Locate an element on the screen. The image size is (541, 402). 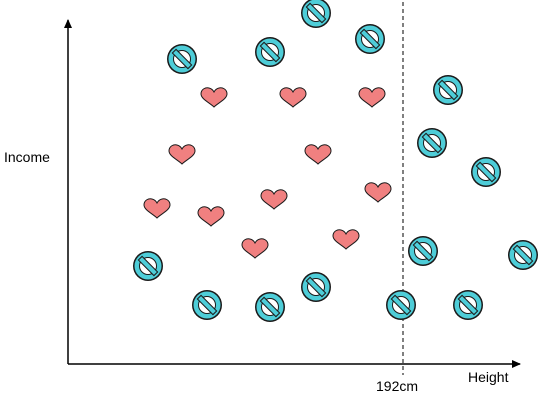
x-axis-label: Height is located at coordinates (488, 377).